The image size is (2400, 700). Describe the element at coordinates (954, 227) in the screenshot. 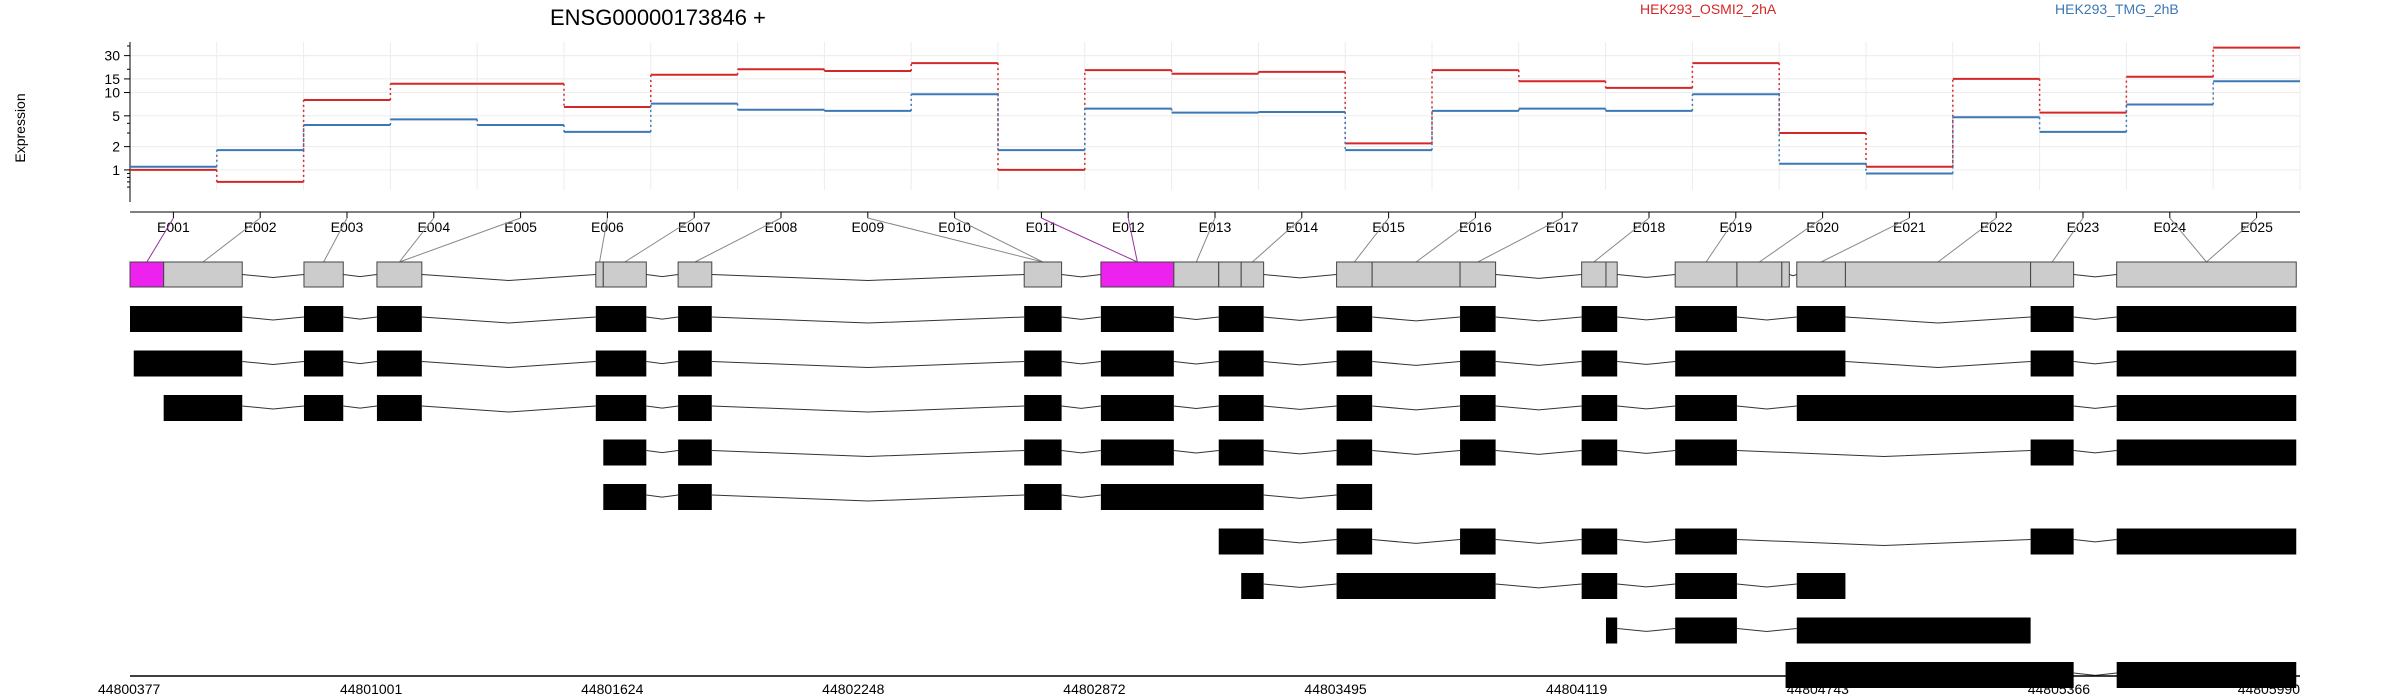

I see `x-tick-label: E010` at that location.